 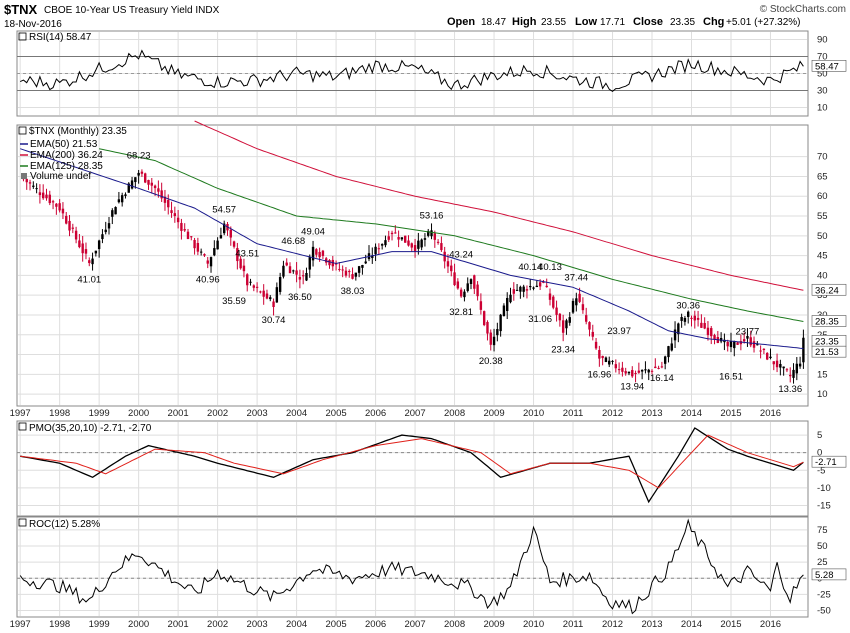 What do you see at coordinates (336, 413) in the screenshot?
I see `price-x-tick: 2005` at bounding box center [336, 413].